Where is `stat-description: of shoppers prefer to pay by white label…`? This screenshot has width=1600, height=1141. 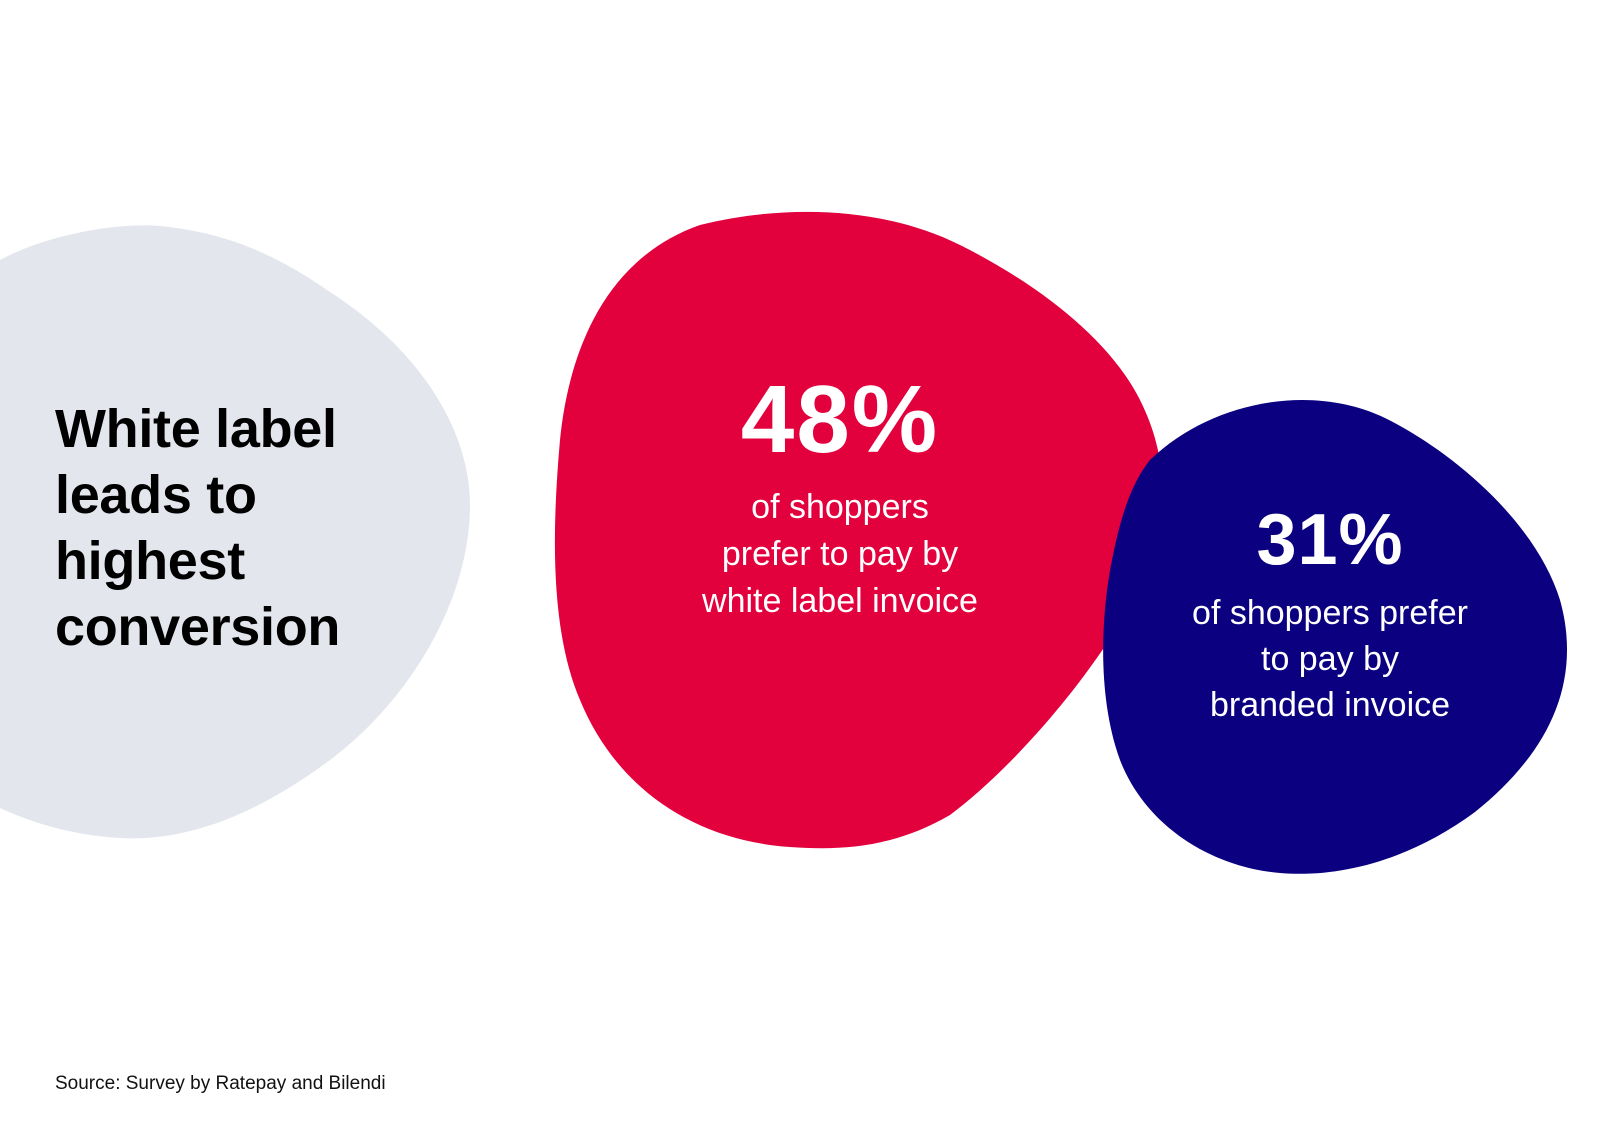
stat-description: of shoppers prefer to pay by white label… is located at coordinates (840, 554).